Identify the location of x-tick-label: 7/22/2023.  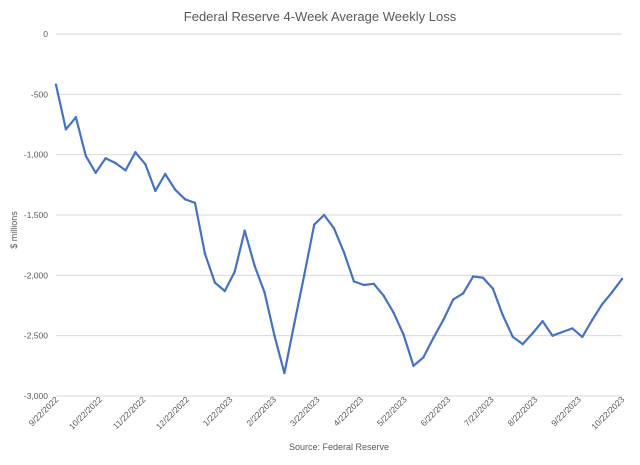
(479, 411).